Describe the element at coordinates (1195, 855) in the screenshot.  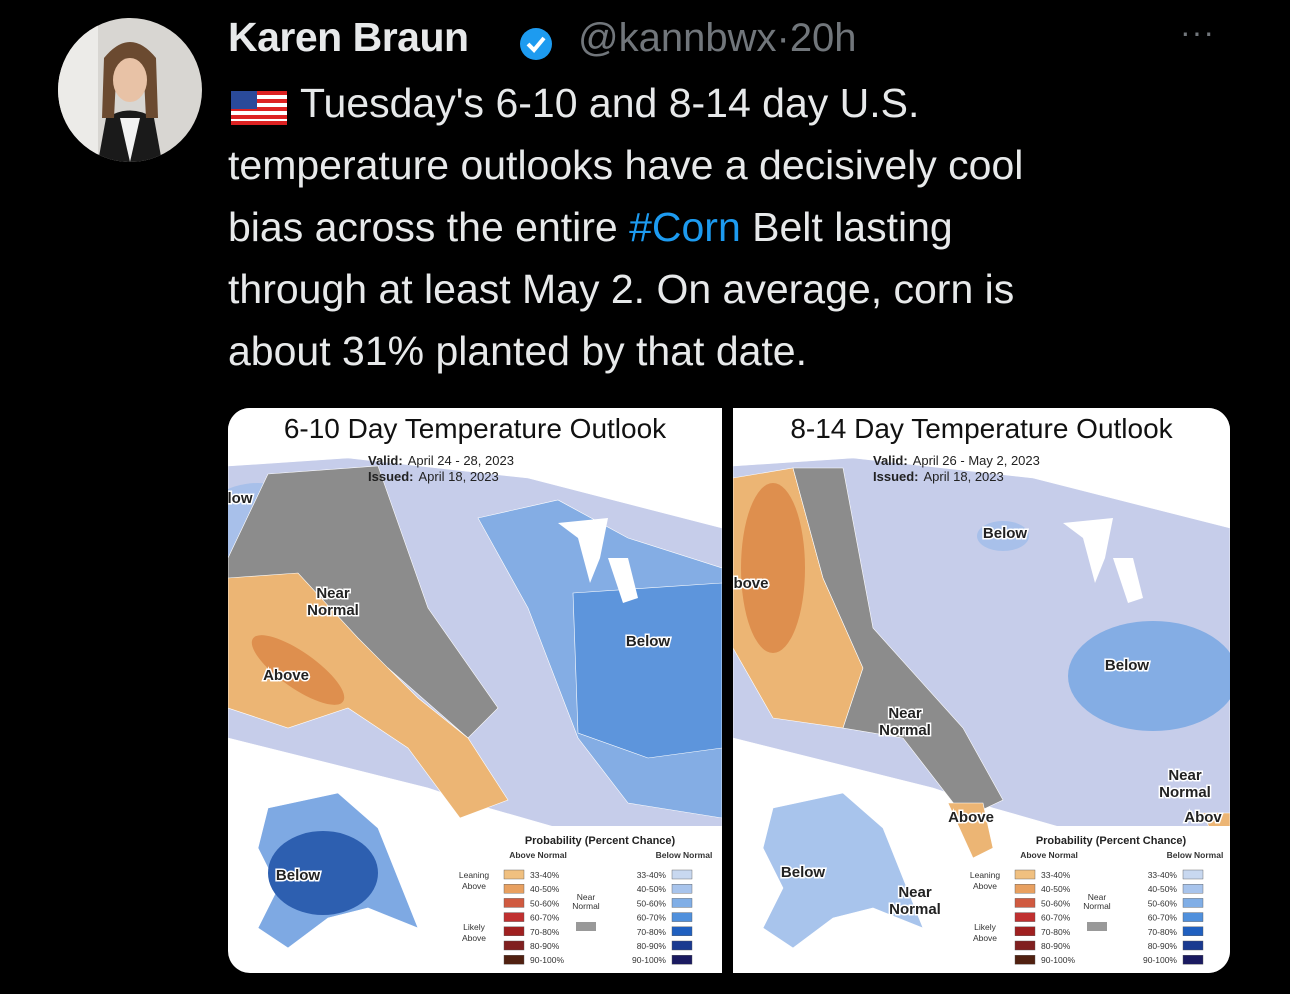
I see `legend-heading: Below Normal` at that location.